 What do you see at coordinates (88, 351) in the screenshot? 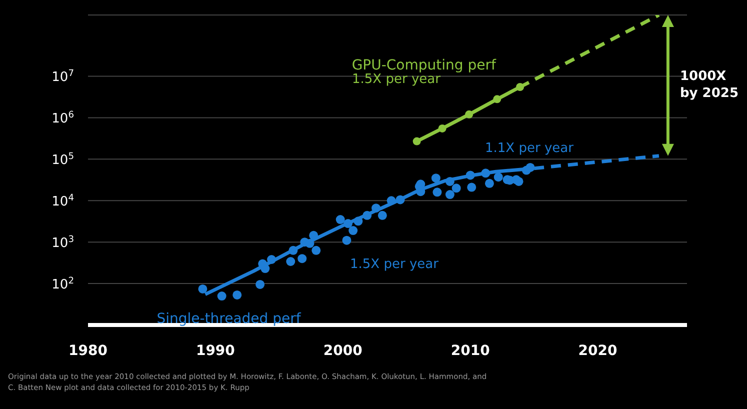
I see `x-tick-label: 1980` at bounding box center [88, 351].